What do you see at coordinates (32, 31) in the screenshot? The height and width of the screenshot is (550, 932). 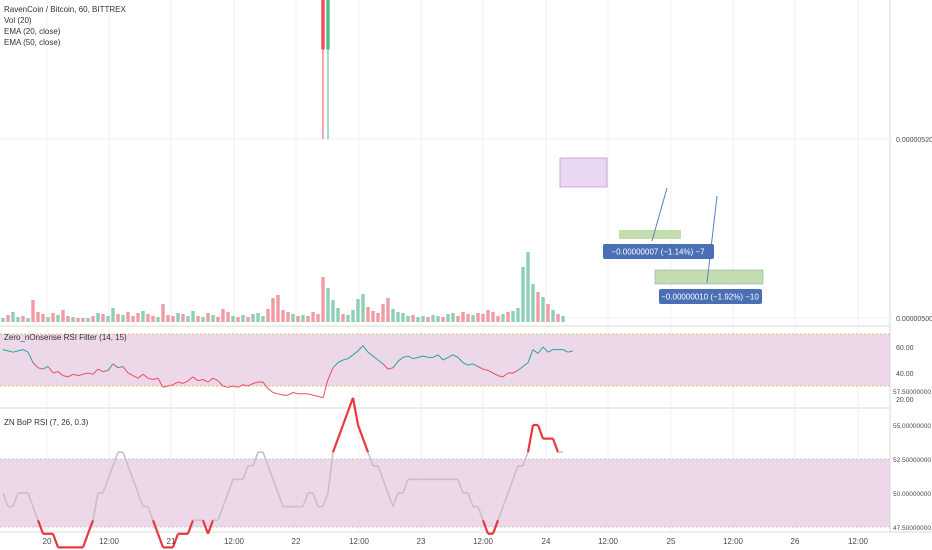 I see `ema20-indicator-label: EMA (20, close)` at bounding box center [32, 31].